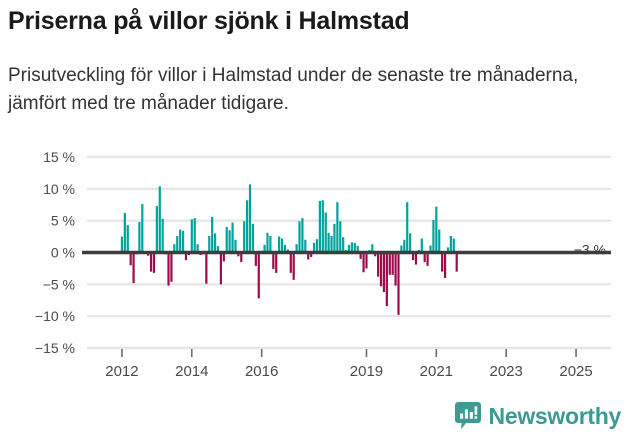 Image resolution: width=631 pixels, height=439 pixels. What do you see at coordinates (63, 221) in the screenshot?
I see `y-axis-tick-label: 5 %` at bounding box center [63, 221].